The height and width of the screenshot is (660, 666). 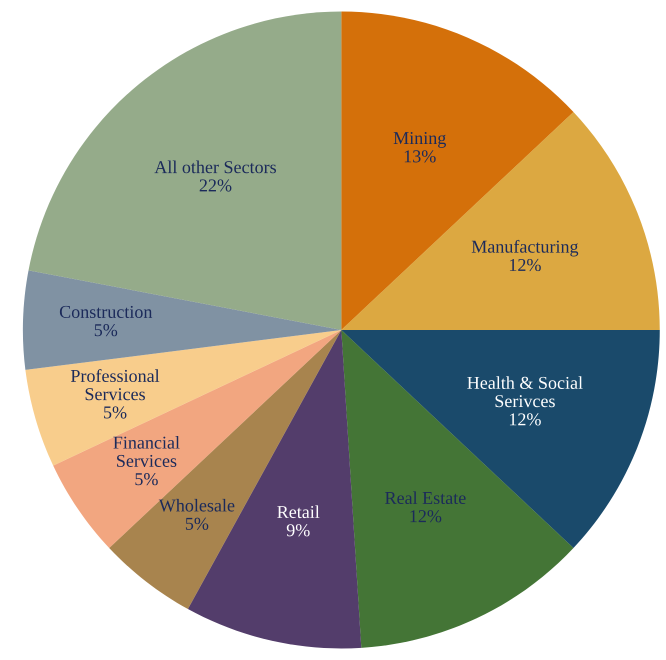 I want to click on slice-label: Financial Services, so click(x=146, y=451).